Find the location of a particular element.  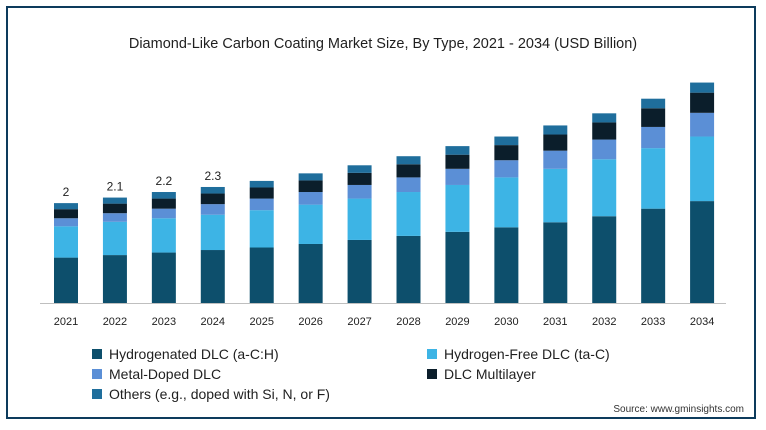

x-tick-label: 2023 is located at coordinates (164, 322).